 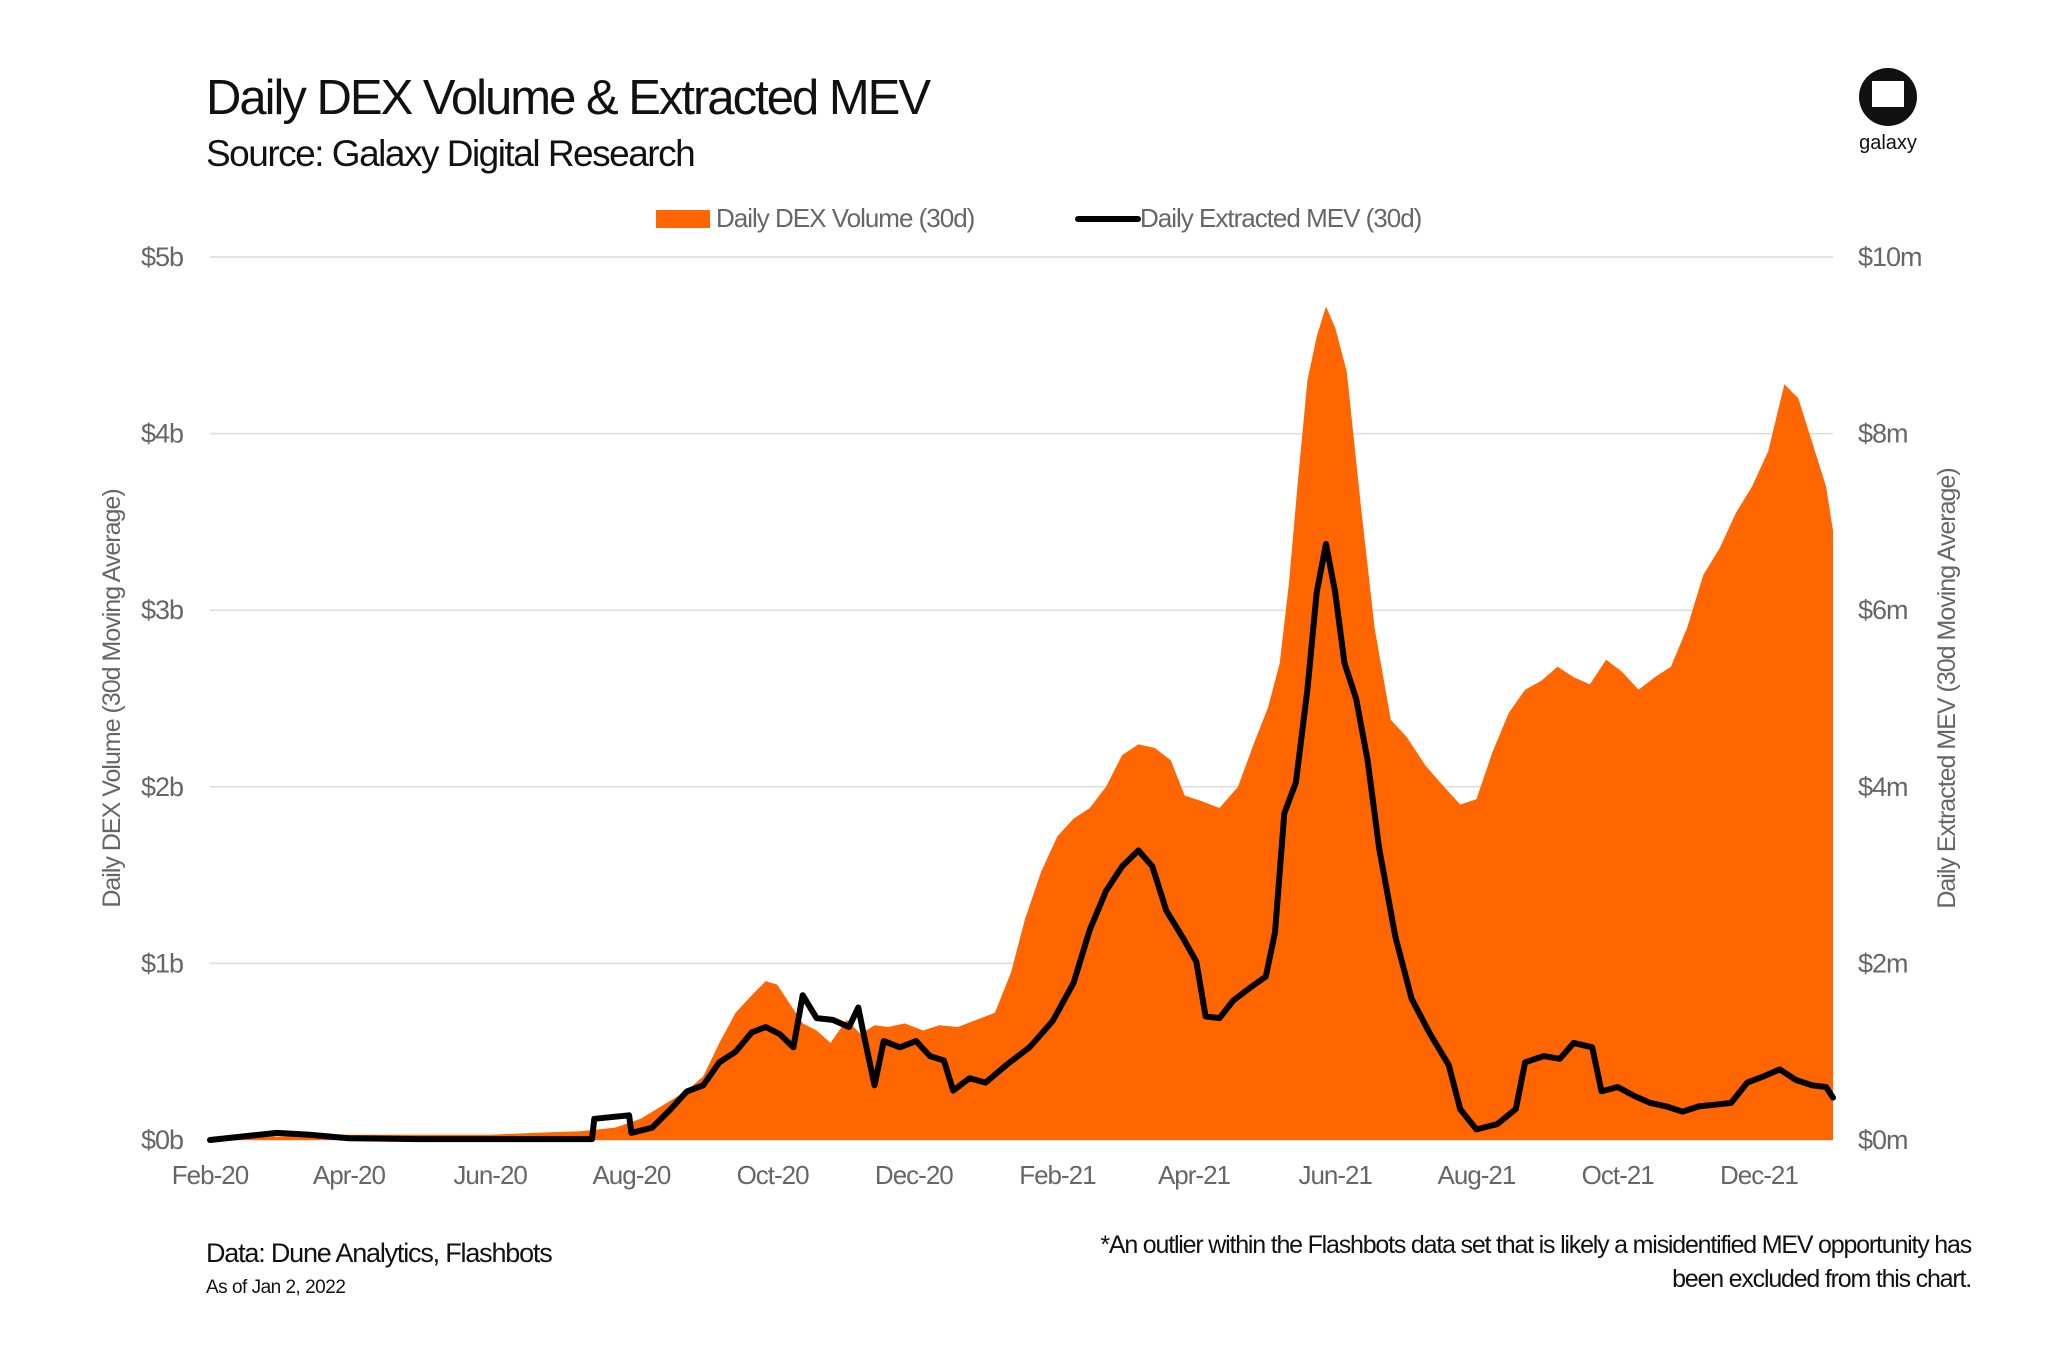 What do you see at coordinates (162, 963) in the screenshot?
I see `y-left-tick-label: $1b` at bounding box center [162, 963].